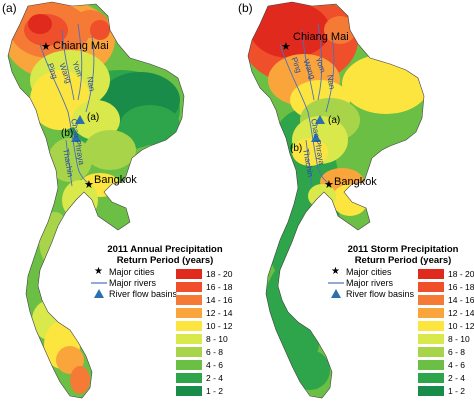 Image resolution: width=474 pixels, height=408 pixels. Describe the element at coordinates (132, 272) in the screenshot. I see `legend-key-cities-a: Major cities` at that location.